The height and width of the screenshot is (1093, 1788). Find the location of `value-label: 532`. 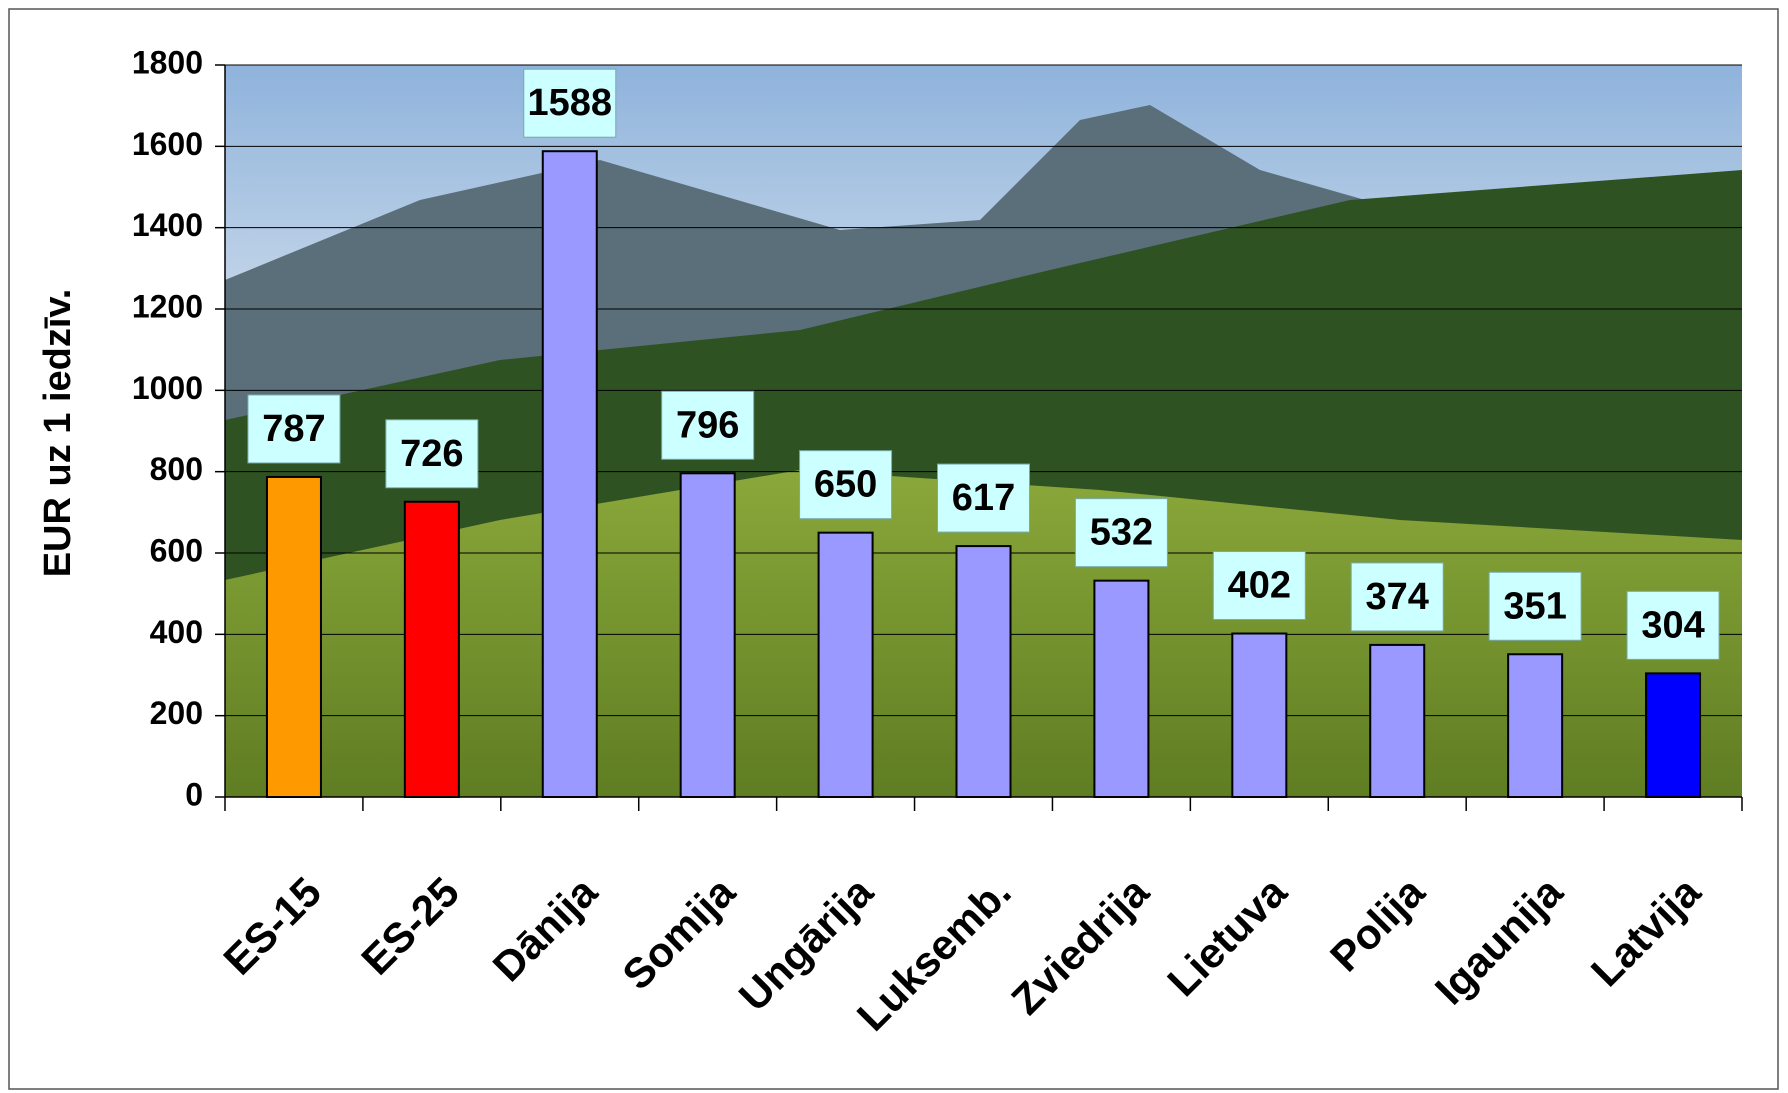

value-label: 532 is located at coordinates (1121, 533).